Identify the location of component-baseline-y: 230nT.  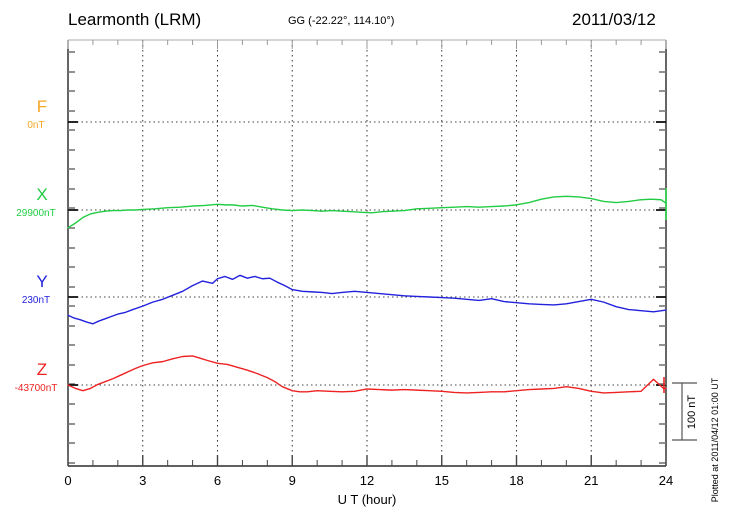
(36, 300).